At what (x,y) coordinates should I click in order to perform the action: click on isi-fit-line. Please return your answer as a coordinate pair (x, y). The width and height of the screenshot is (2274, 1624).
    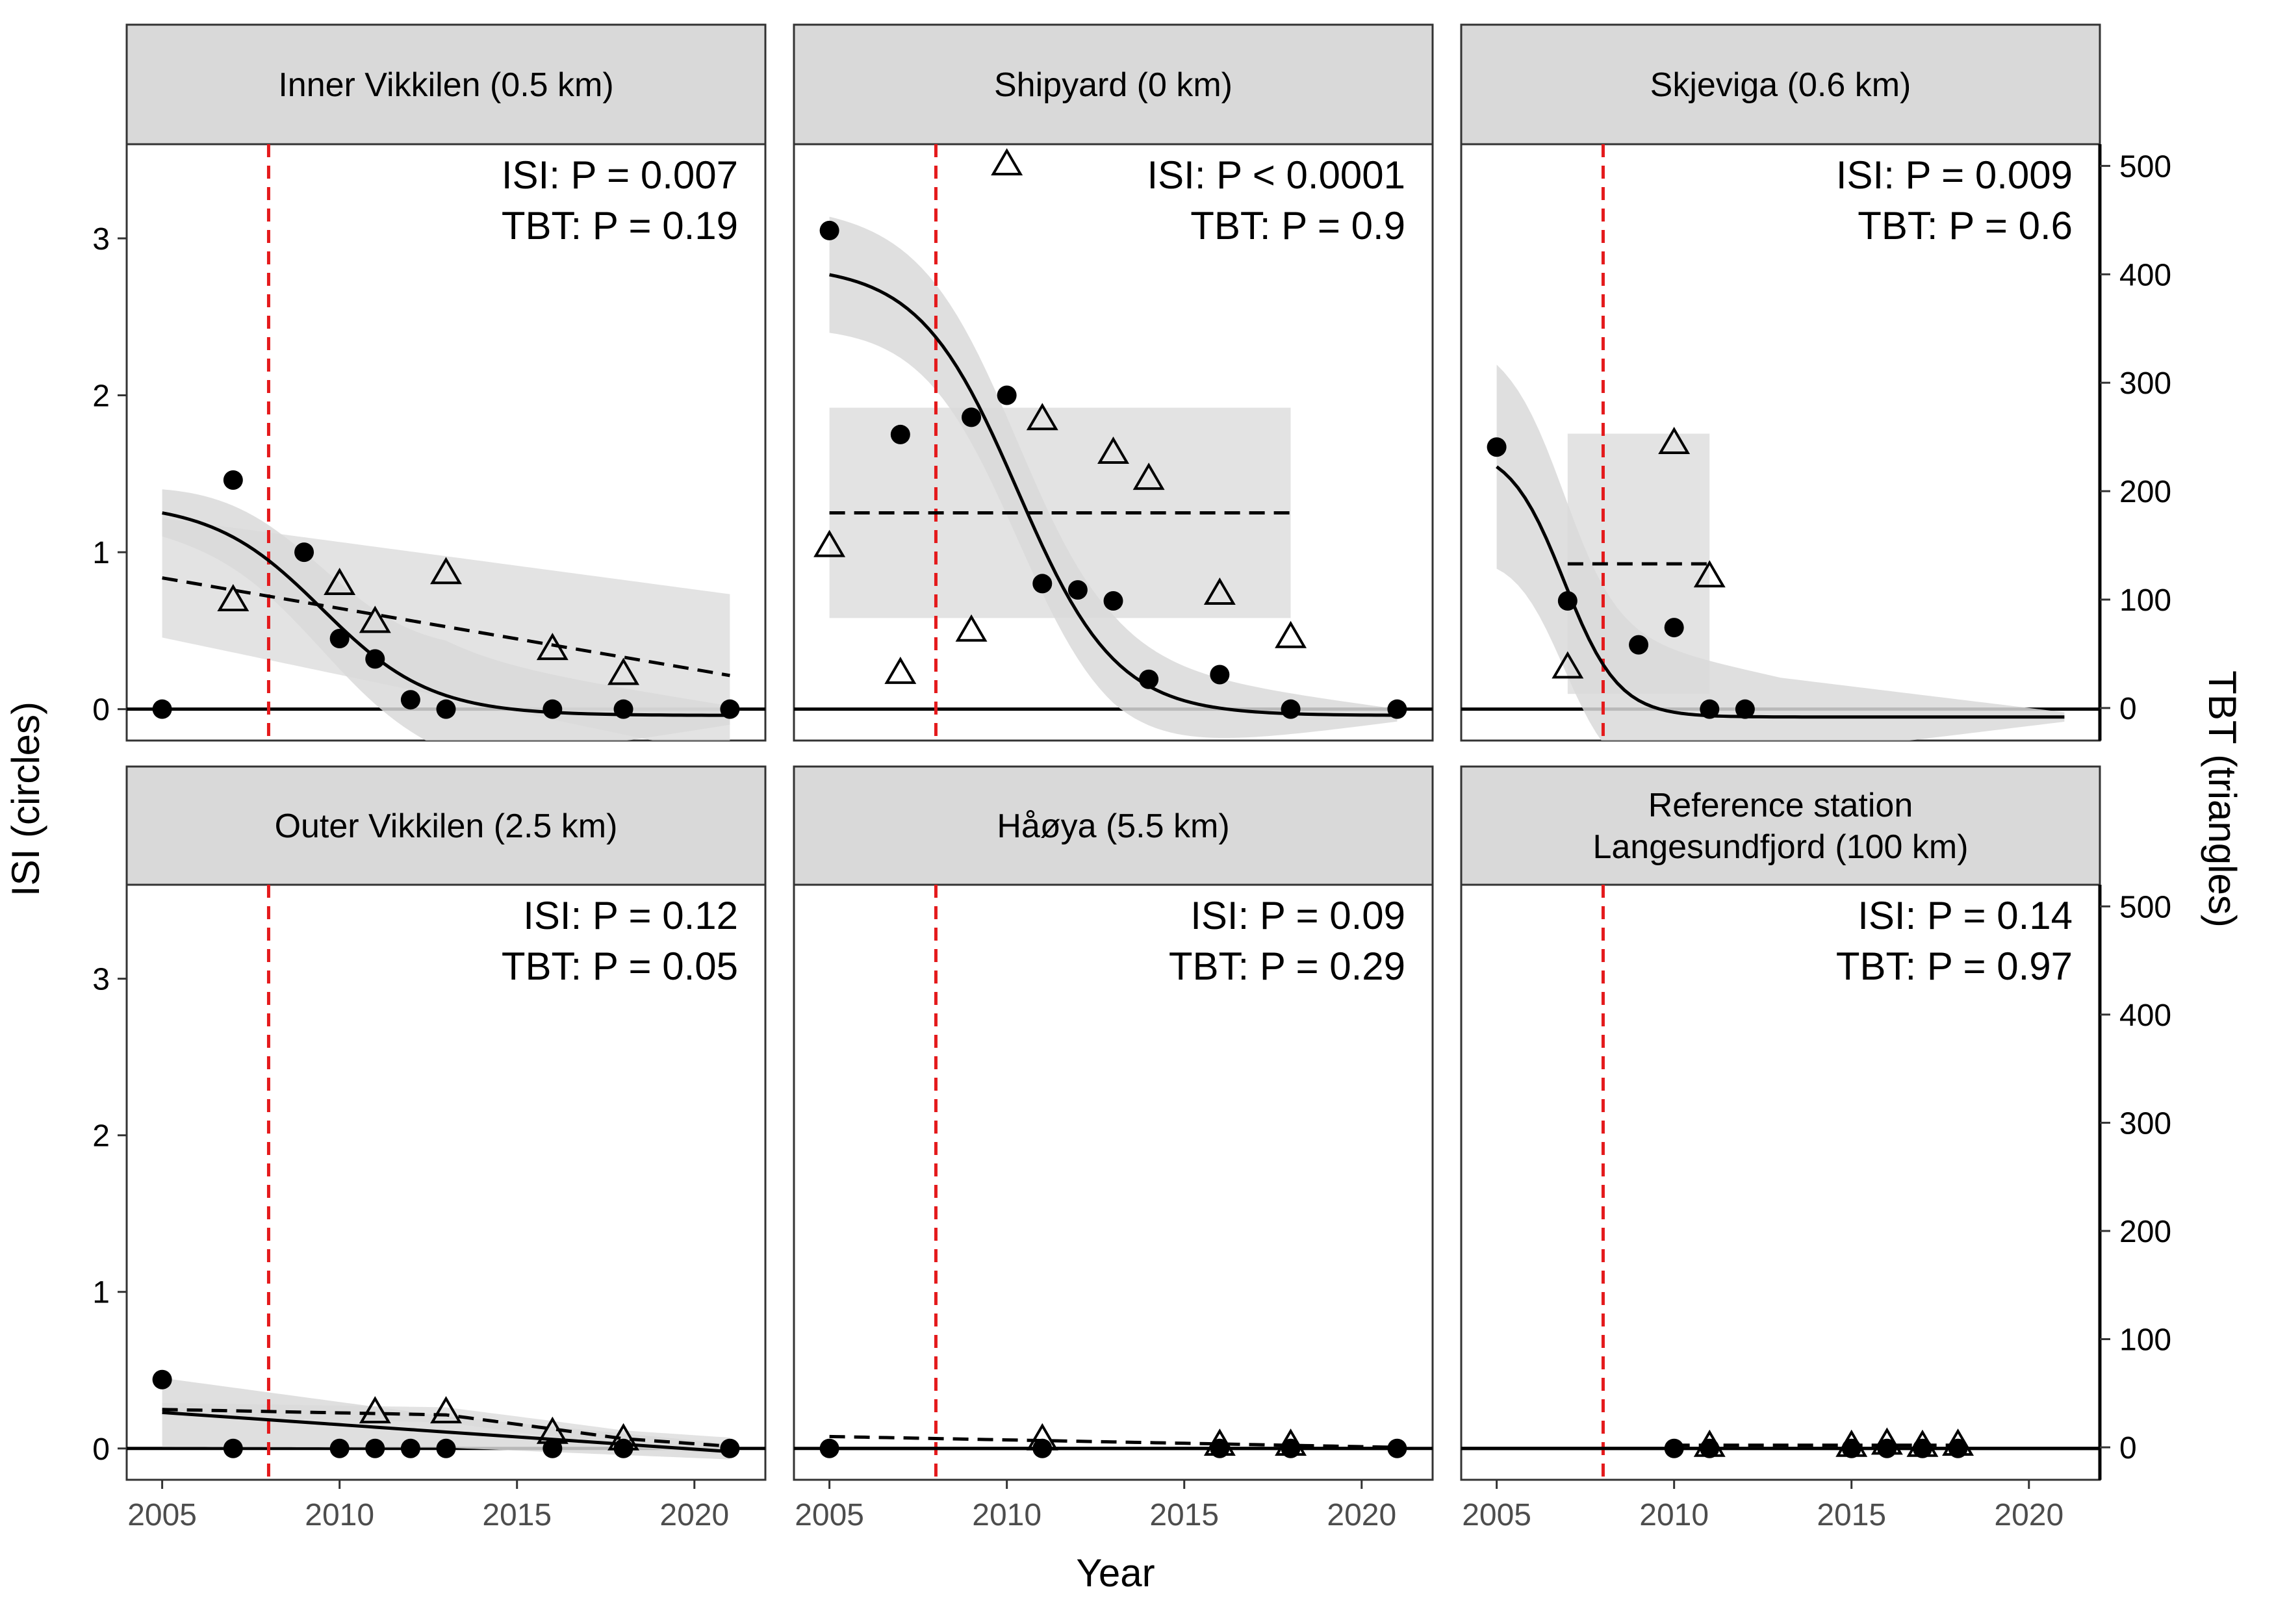
    Looking at the image, I should click on (446, 614).